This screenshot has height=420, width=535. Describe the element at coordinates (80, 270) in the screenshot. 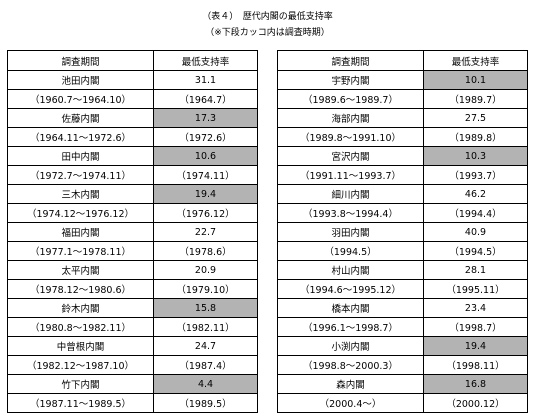

I see `cabinet-name: 太平内閣` at that location.